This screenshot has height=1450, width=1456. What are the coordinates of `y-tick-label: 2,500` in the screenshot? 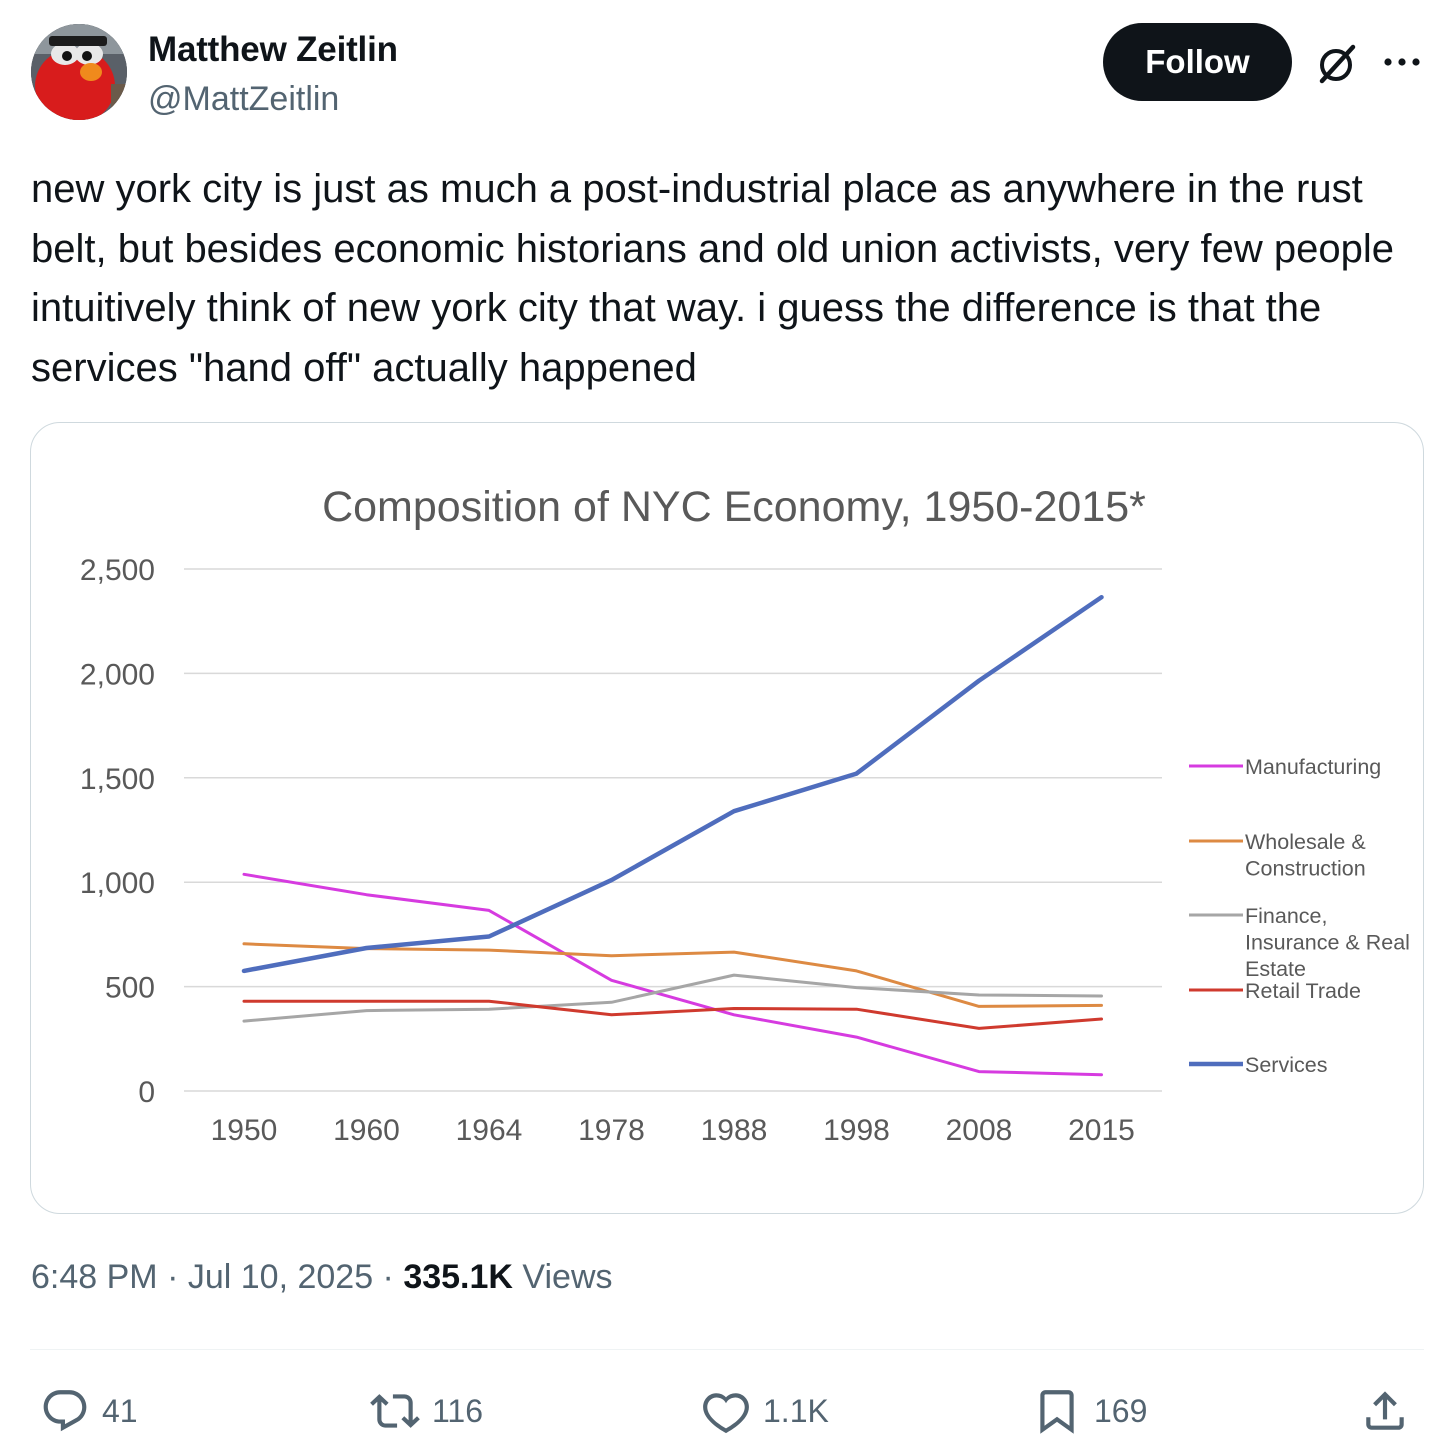 It's located at (117, 570).